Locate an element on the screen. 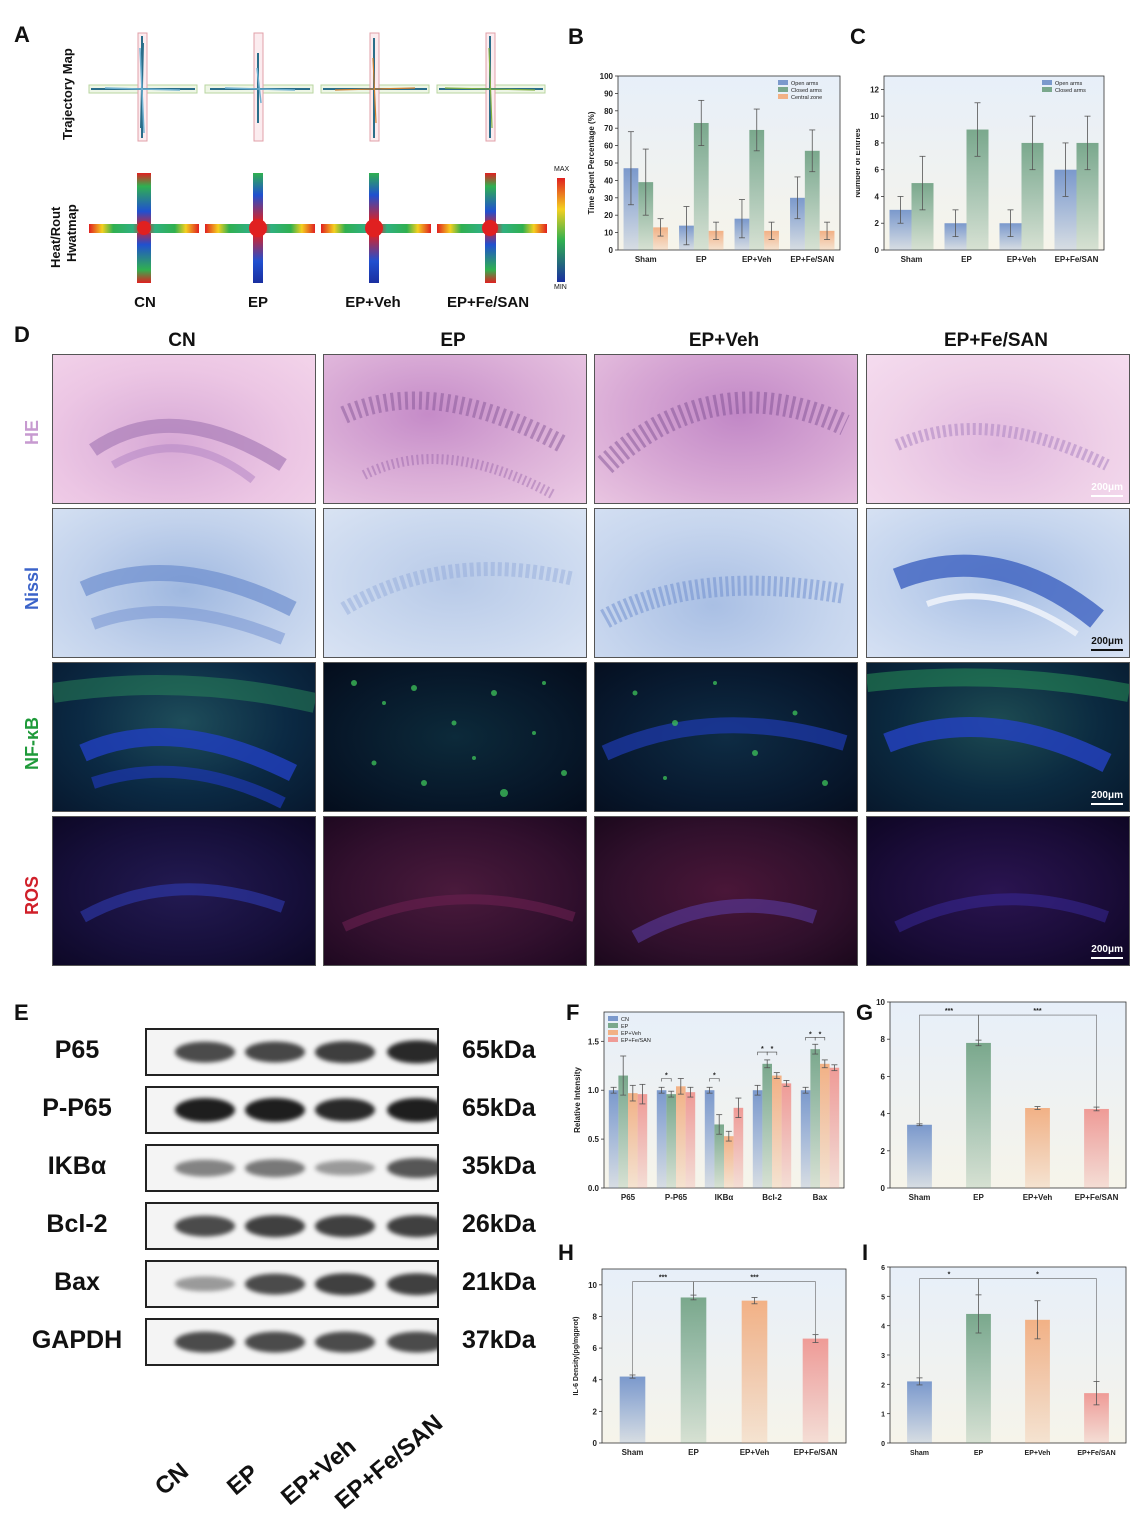 The height and width of the screenshot is (1515, 1148). band-kda-0: 65kDa is located at coordinates (499, 1050).